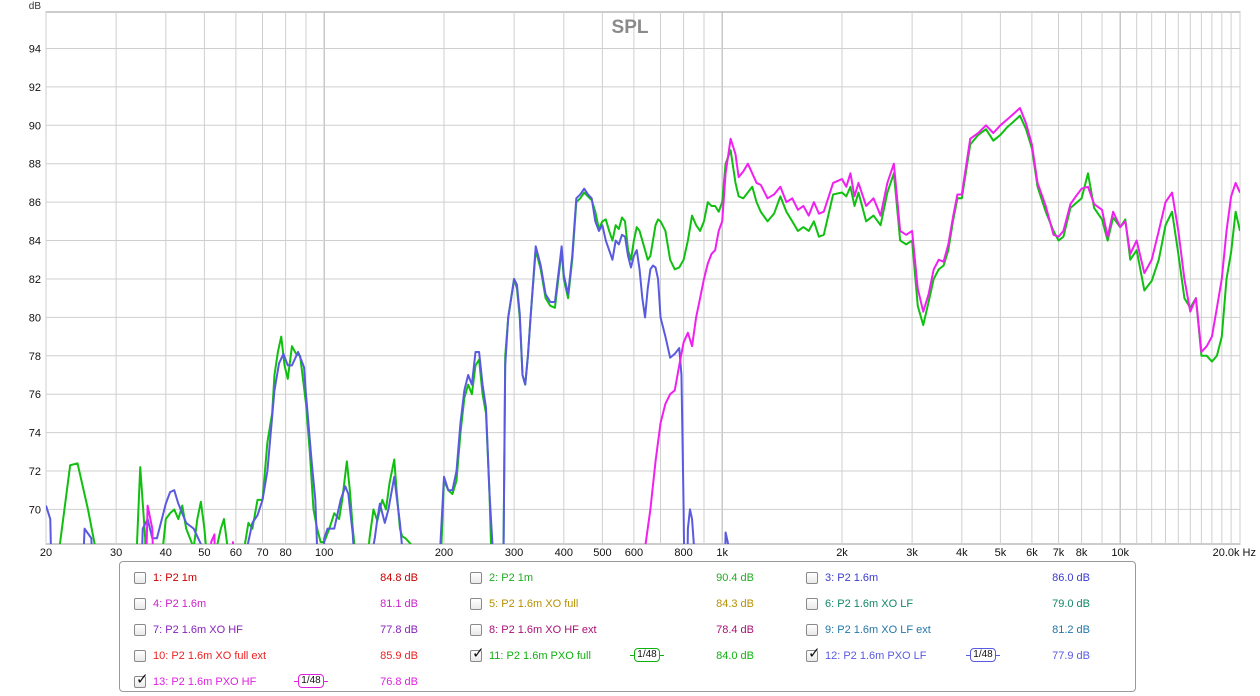 Image resolution: width=1260 pixels, height=696 pixels. What do you see at coordinates (35, 395) in the screenshot?
I see `y-tick-label: 76` at bounding box center [35, 395].